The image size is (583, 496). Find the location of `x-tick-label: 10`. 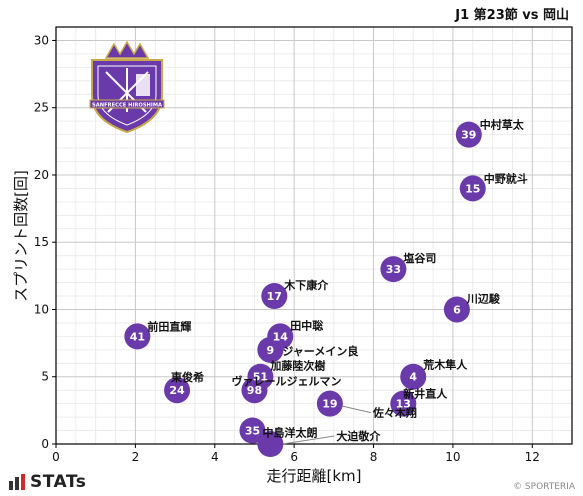

x-tick-label: 10 is located at coordinates (452, 457).